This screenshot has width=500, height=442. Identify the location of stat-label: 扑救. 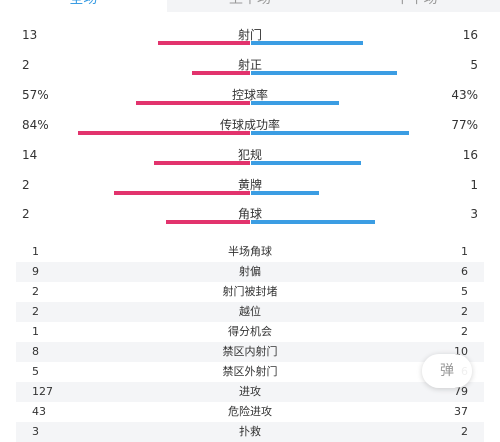
(250, 431).